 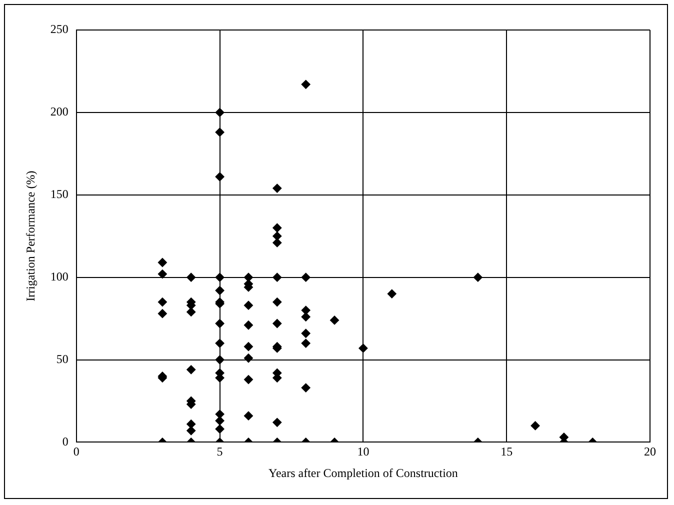 What do you see at coordinates (506, 451) in the screenshot?
I see `x-tick-label: 15` at bounding box center [506, 451].